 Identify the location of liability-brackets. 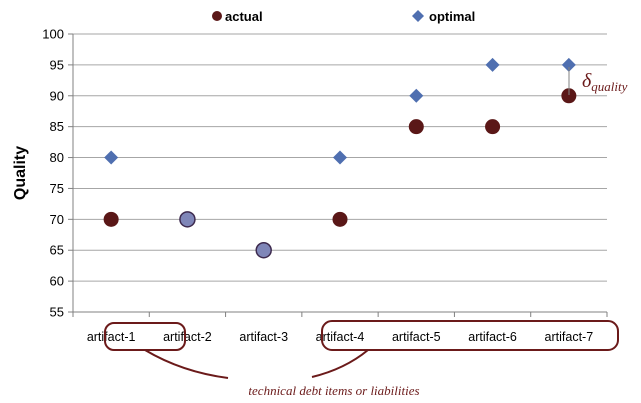
(361, 349).